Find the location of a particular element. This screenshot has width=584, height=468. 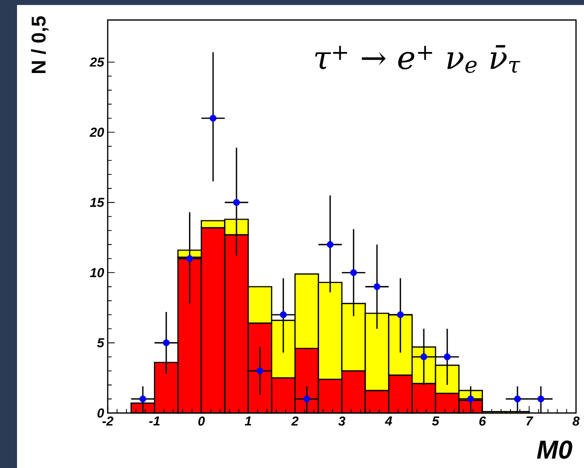

x-tick-label: 5 is located at coordinates (436, 421).